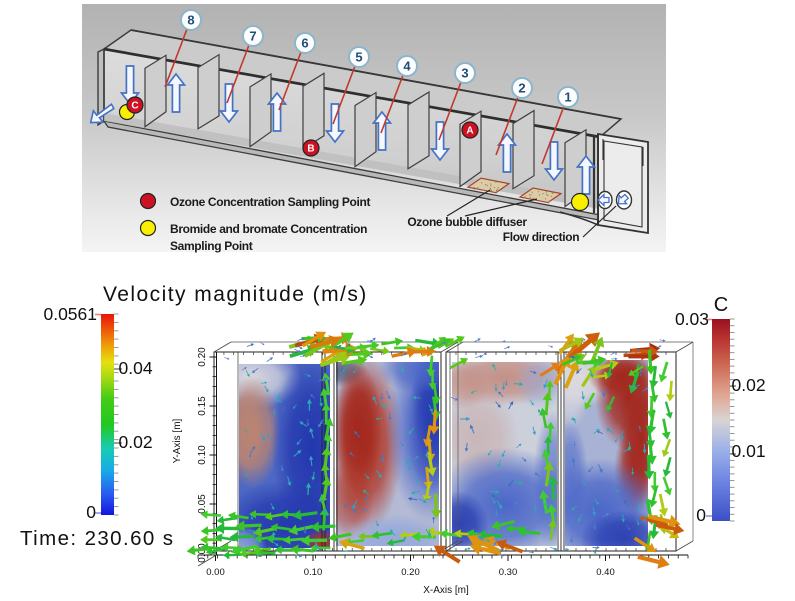 The height and width of the screenshot is (601, 795). What do you see at coordinates (521, 88) in the screenshot?
I see `svg-text: 2` at bounding box center [521, 88].